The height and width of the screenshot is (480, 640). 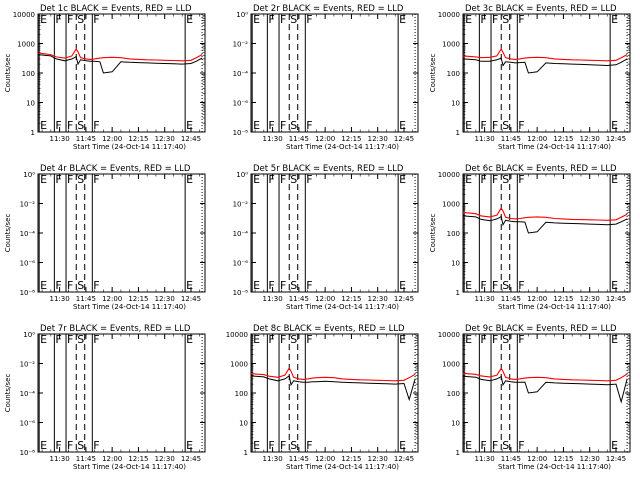 What do you see at coordinates (541, 329) in the screenshot?
I see `panel-title: Det 9c BLACK = Events, RED = LLD` at bounding box center [541, 329].